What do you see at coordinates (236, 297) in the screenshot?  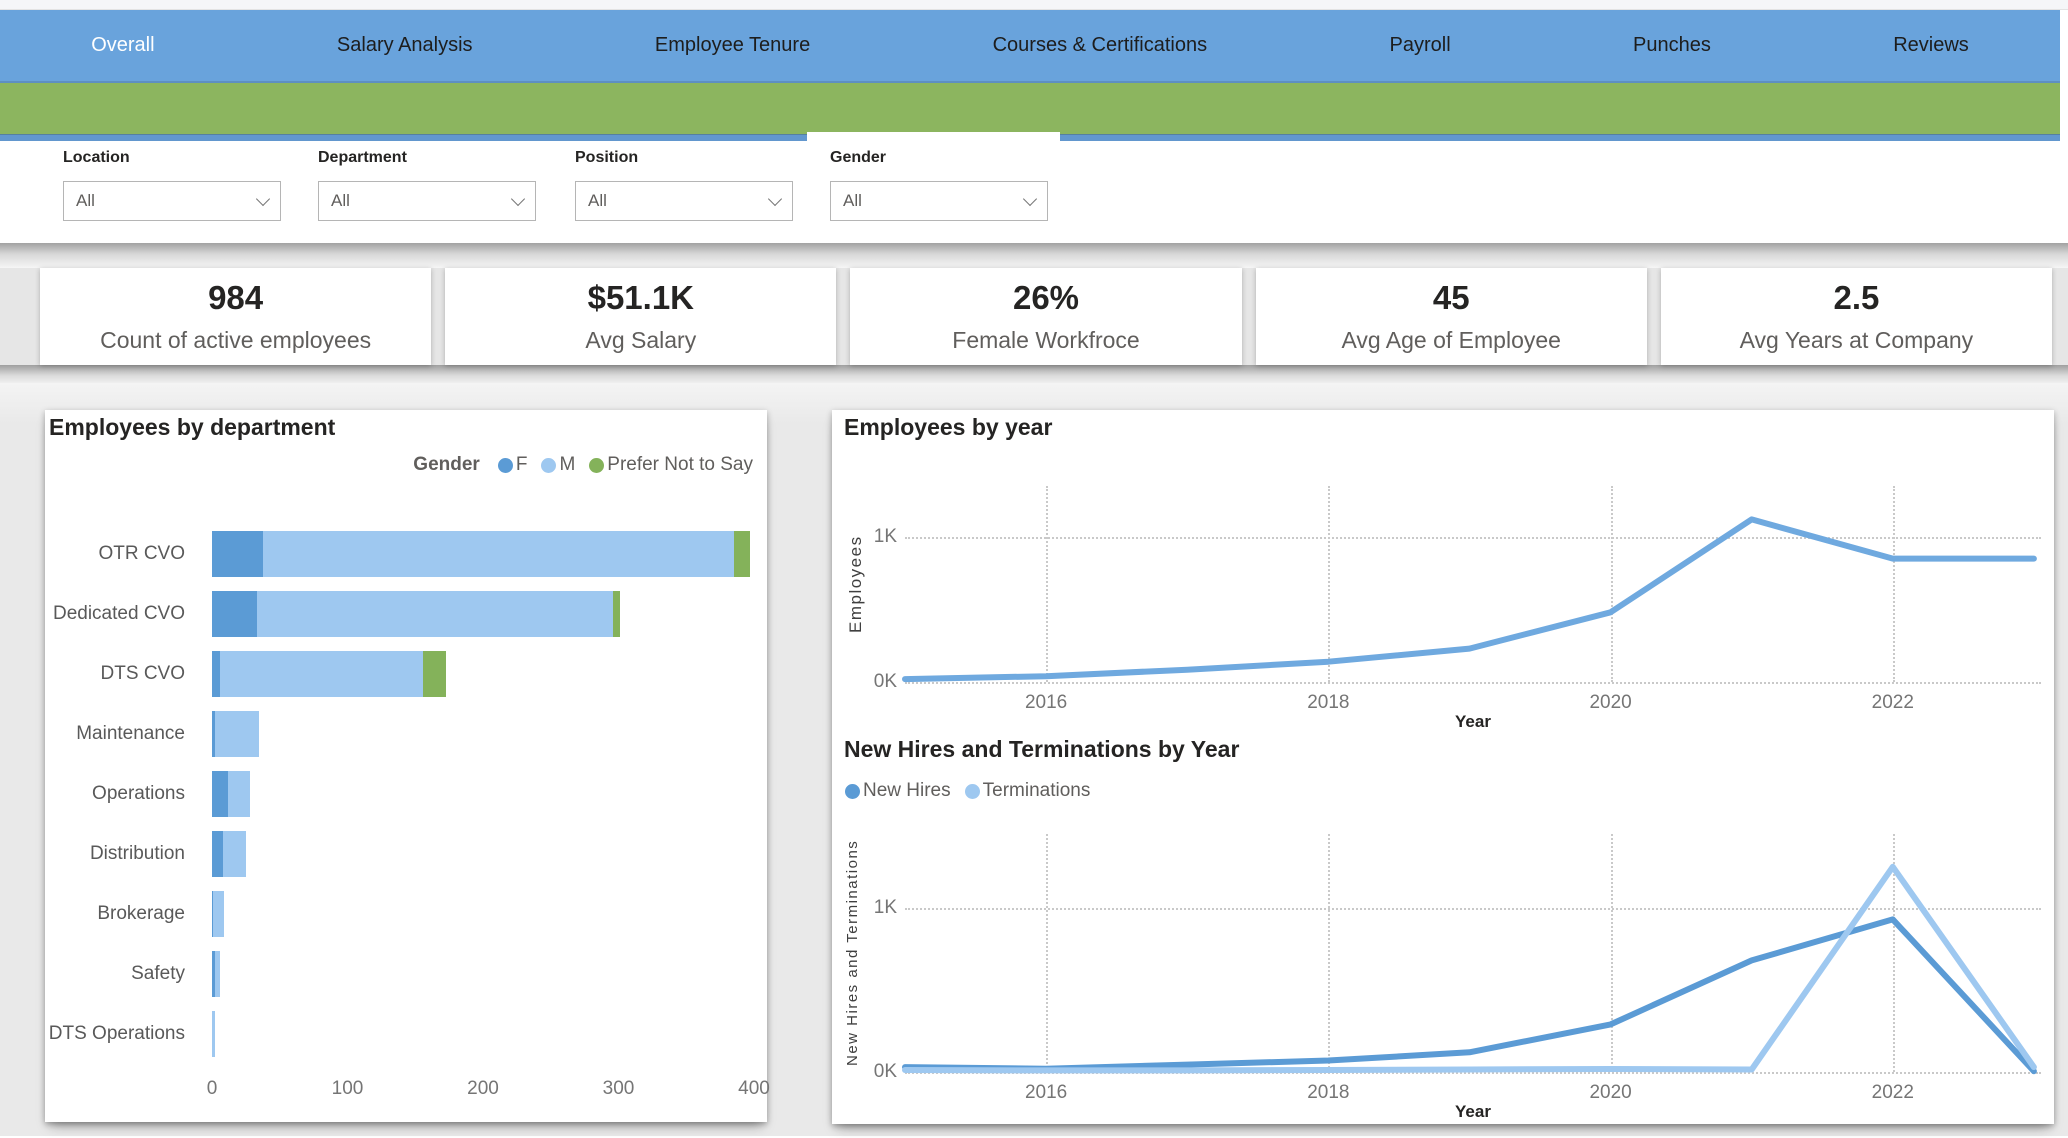 I see `kpi-value: 984` at bounding box center [236, 297].